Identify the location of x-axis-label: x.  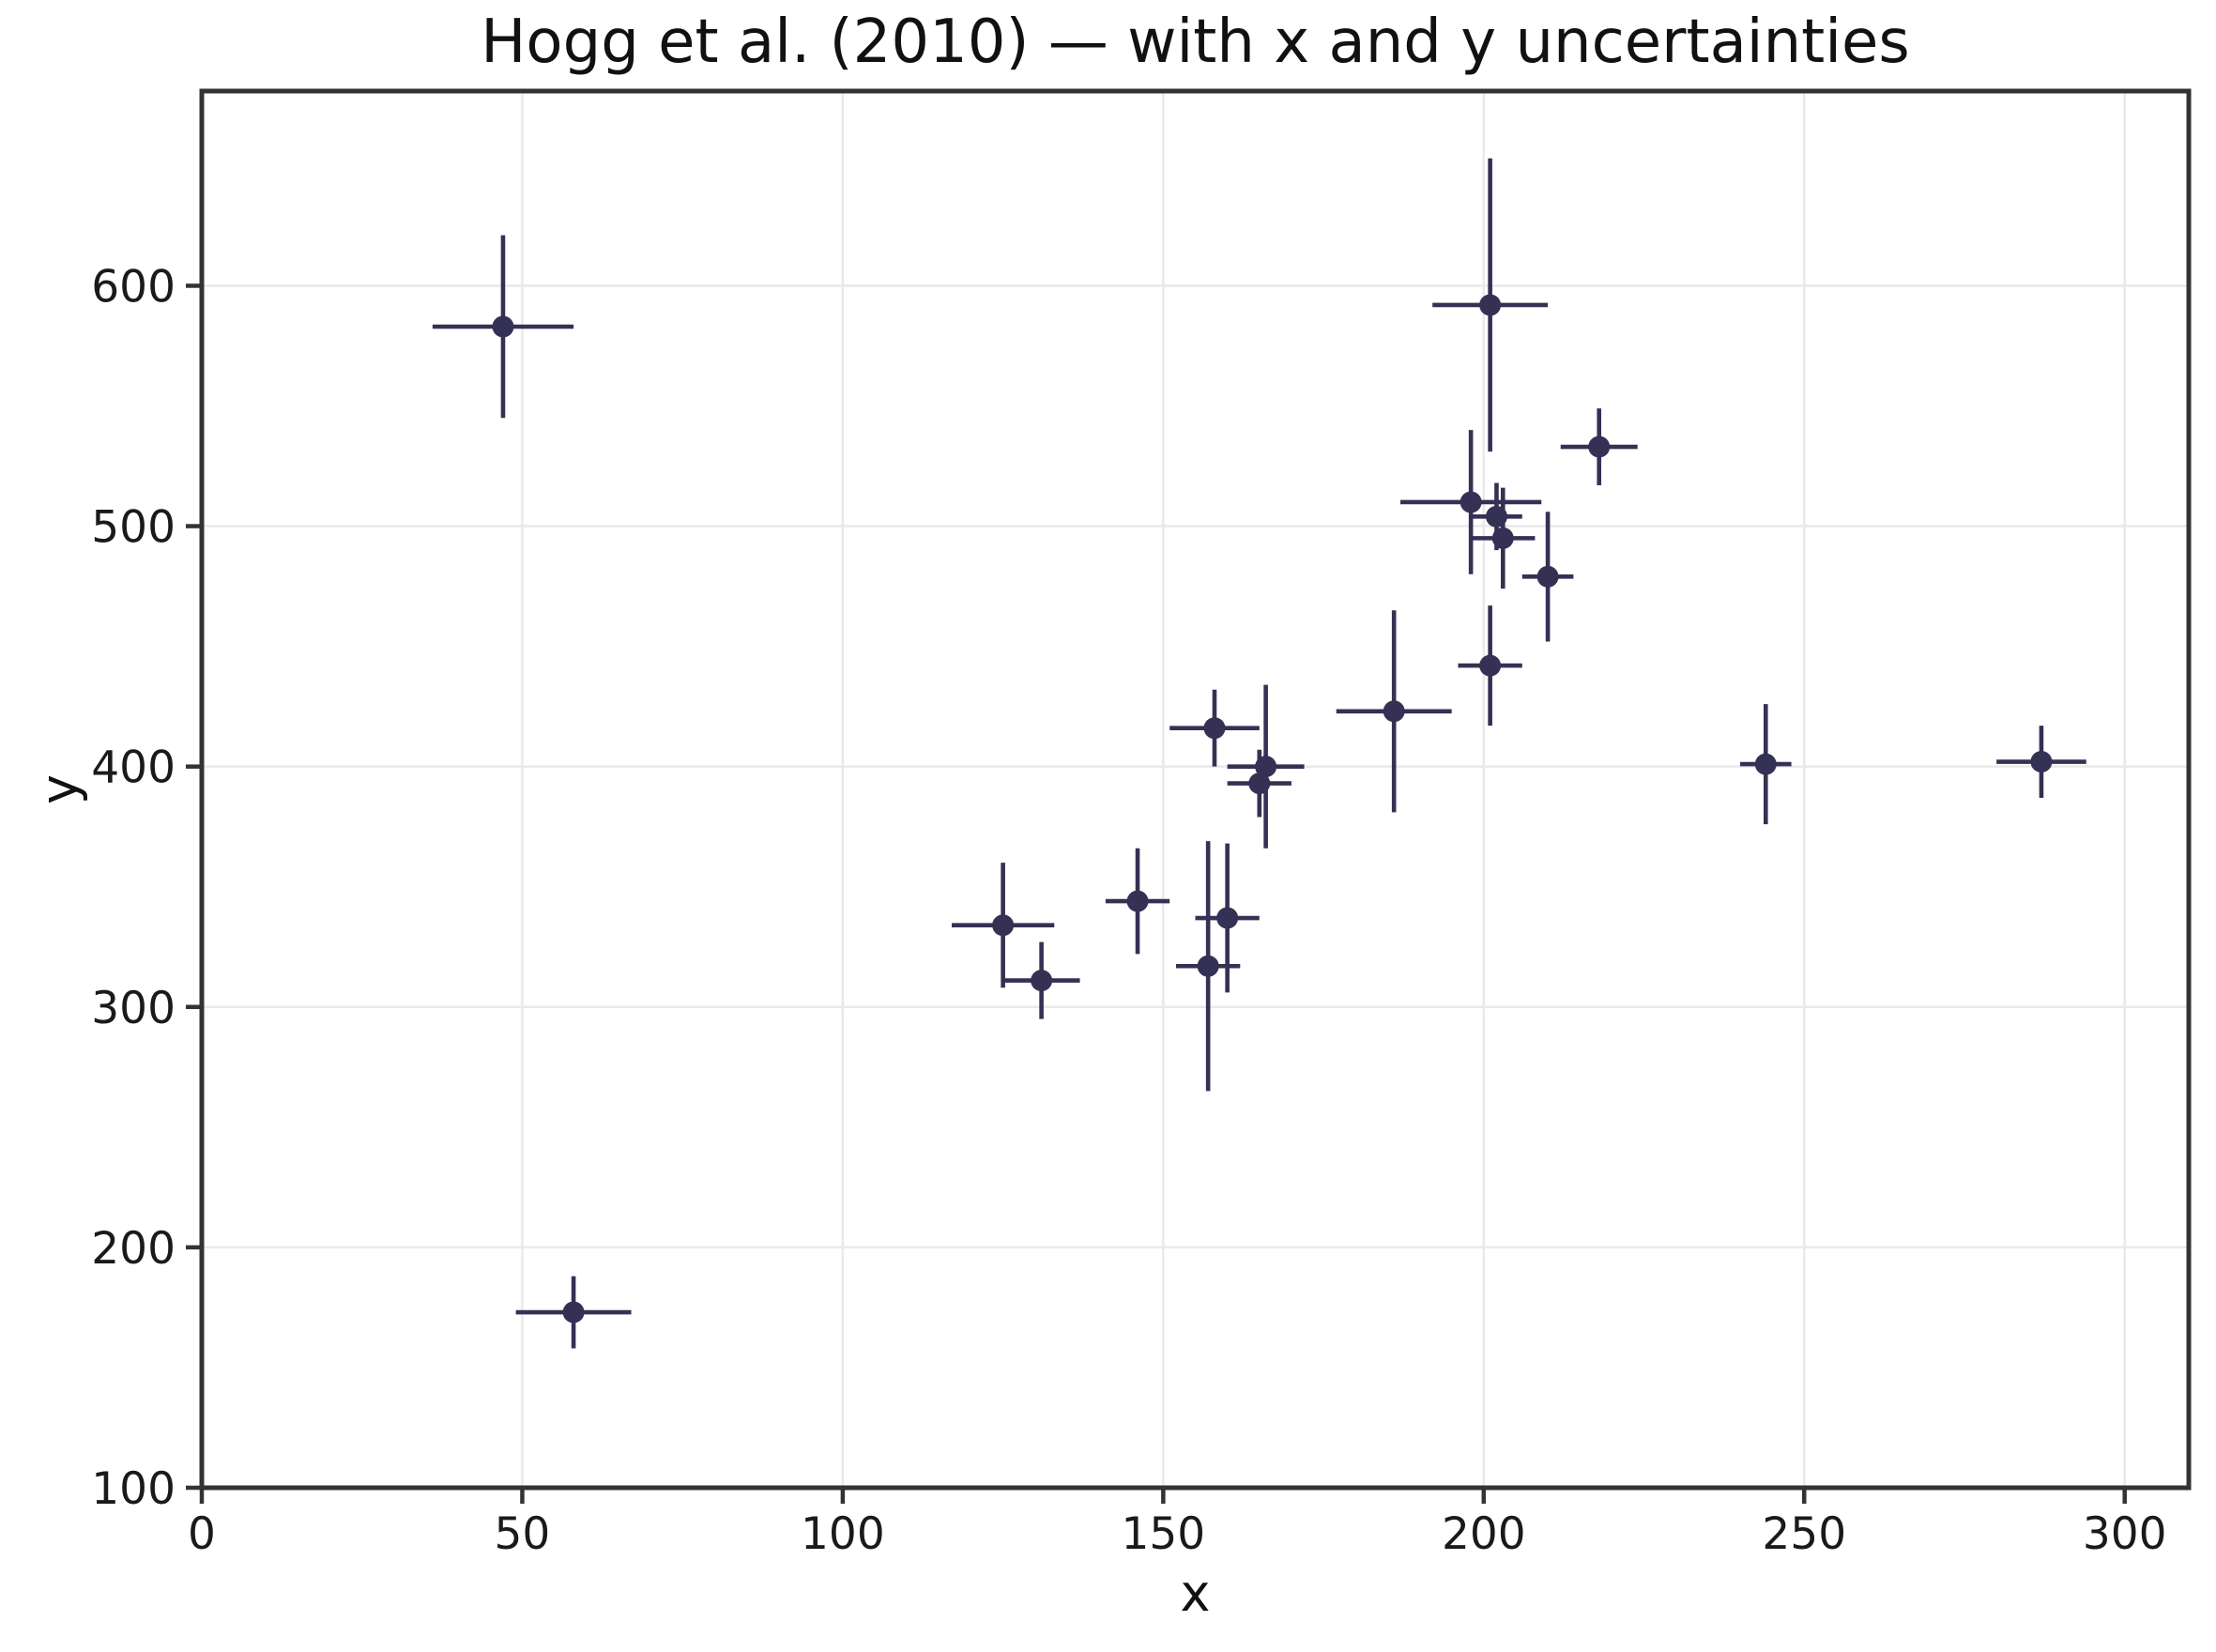
(1195, 1593).